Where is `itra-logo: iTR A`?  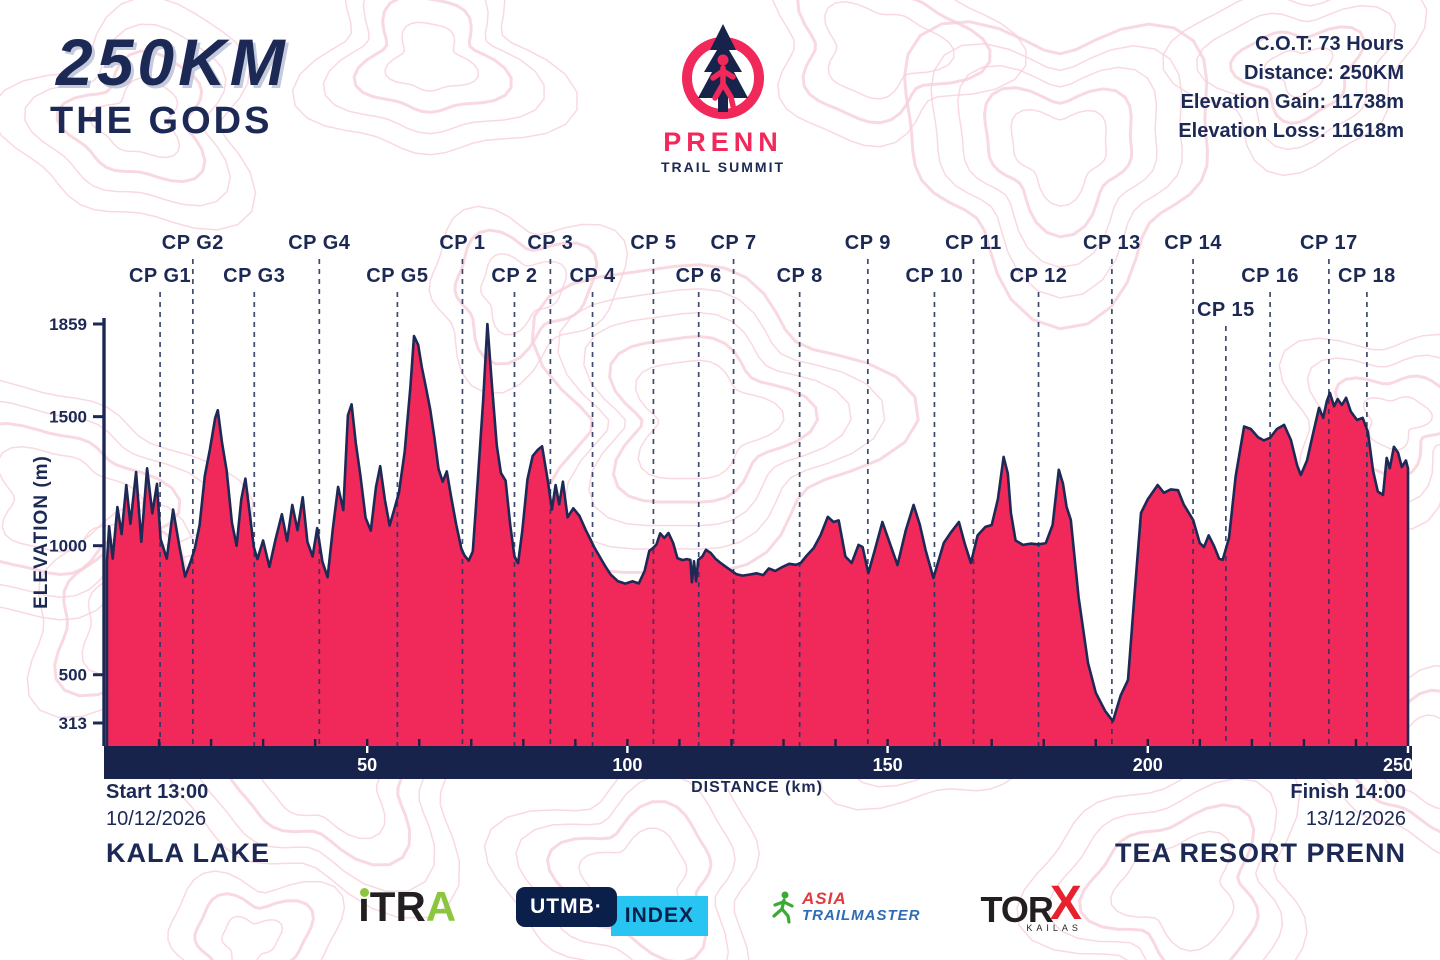
itra-logo: iTR A is located at coordinates (407, 906).